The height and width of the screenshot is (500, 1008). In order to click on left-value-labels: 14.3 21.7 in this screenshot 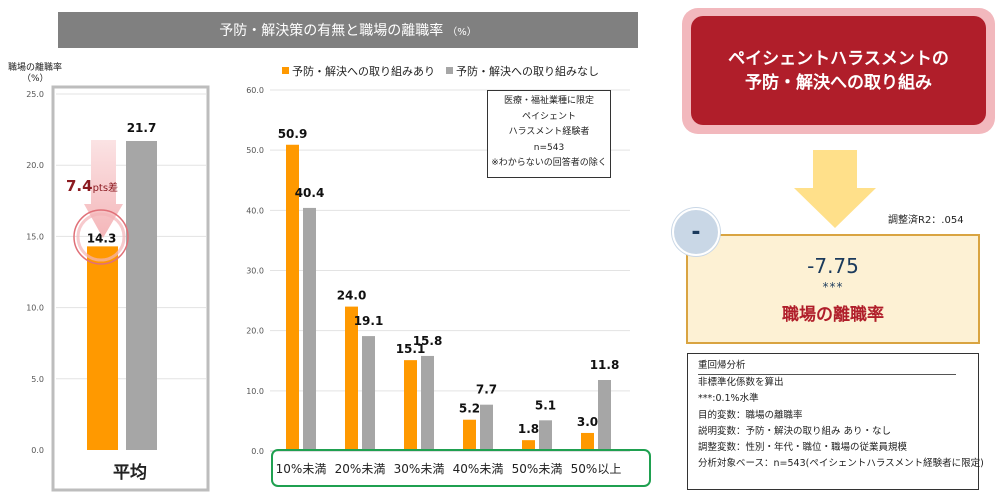, I will do `click(122, 183)`.